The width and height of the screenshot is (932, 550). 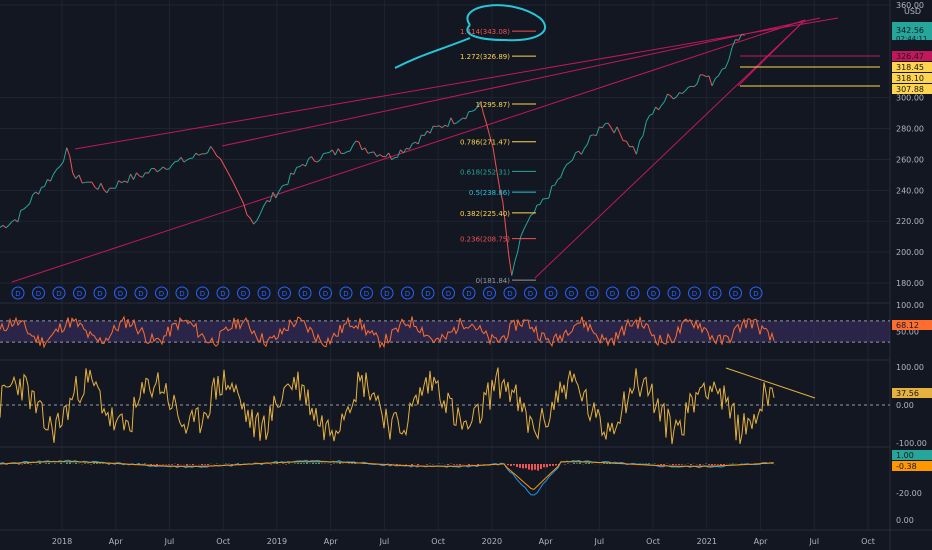 I want to click on rsi-axis-label: 100.00, so click(x=910, y=305).